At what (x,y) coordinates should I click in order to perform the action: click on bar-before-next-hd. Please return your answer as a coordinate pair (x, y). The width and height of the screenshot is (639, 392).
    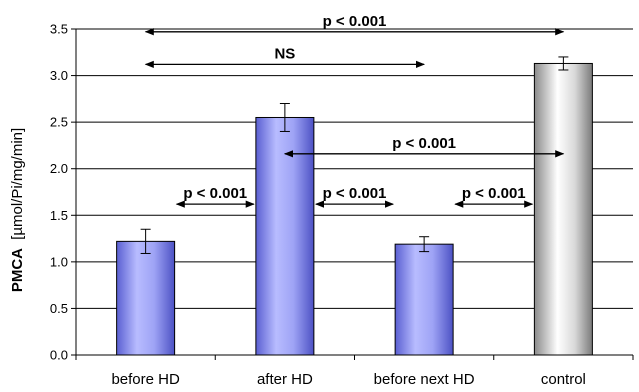
    Looking at the image, I should click on (424, 299).